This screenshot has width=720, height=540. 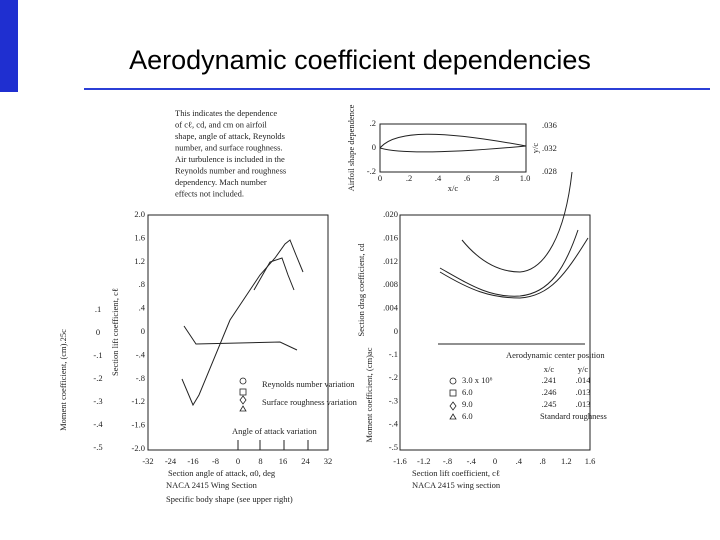 I want to click on y2-tick-label: .1, so click(x=98, y=309).